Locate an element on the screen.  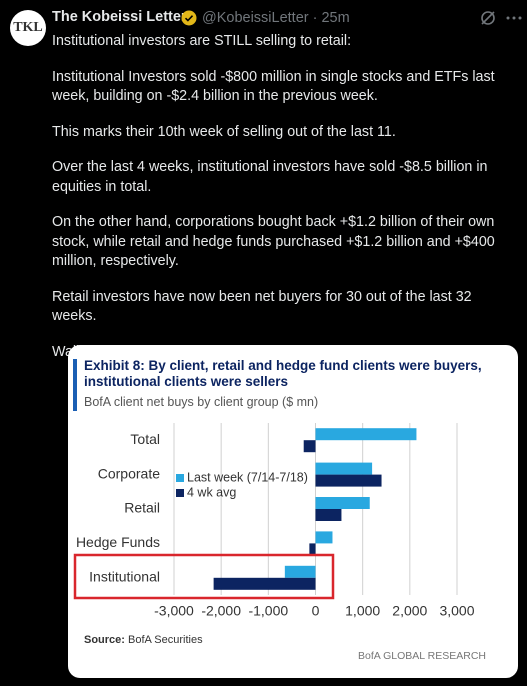
x-tick-label: -1,000 is located at coordinates (268, 611).